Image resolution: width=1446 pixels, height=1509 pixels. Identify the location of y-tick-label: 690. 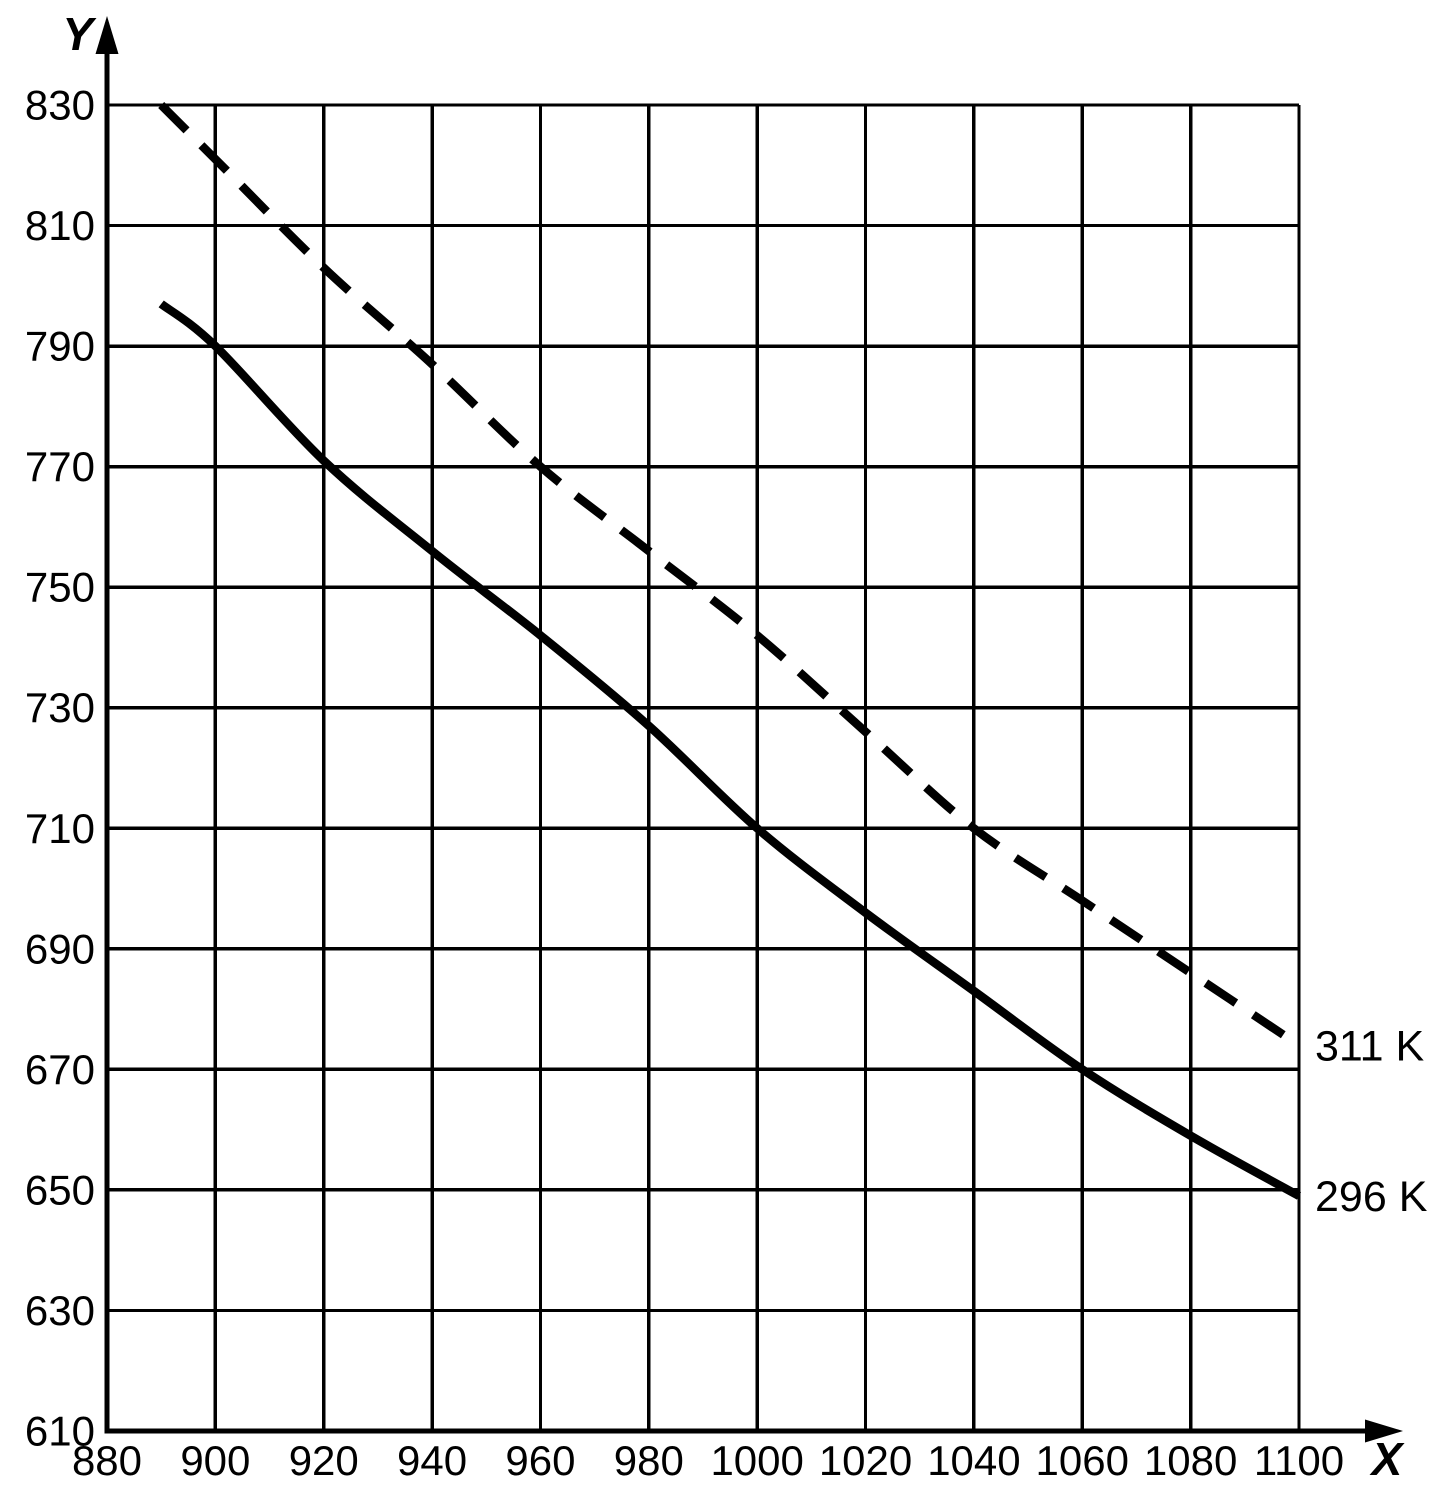
(60, 948).